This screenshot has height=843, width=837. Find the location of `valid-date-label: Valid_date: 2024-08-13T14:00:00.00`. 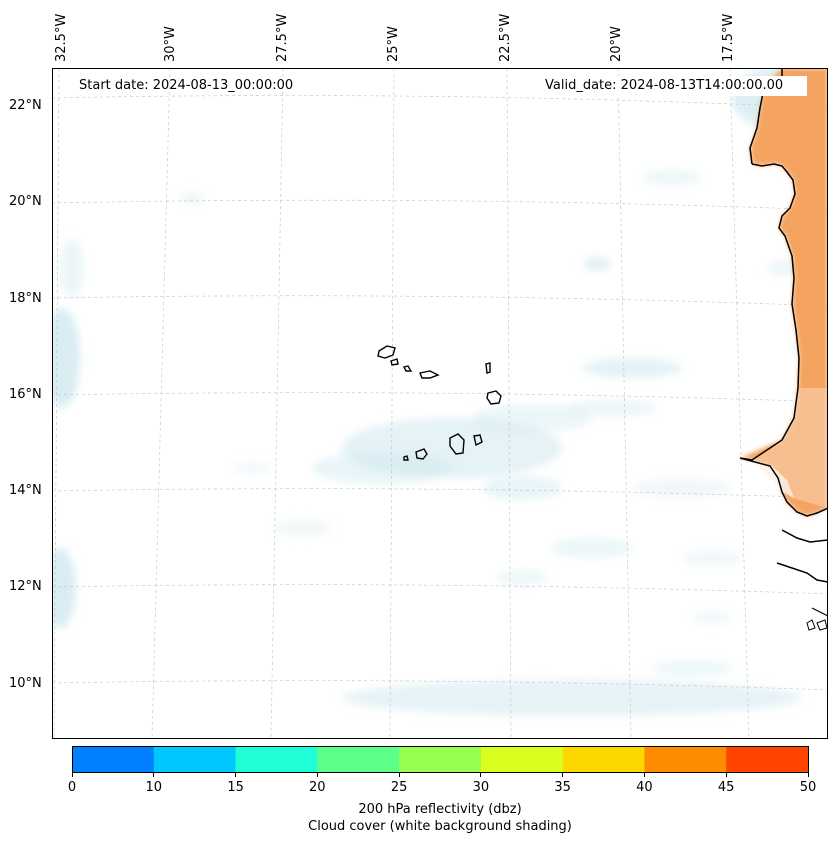

valid-date-label: Valid_date: 2024-08-13T14:00:00.00 is located at coordinates (664, 85).